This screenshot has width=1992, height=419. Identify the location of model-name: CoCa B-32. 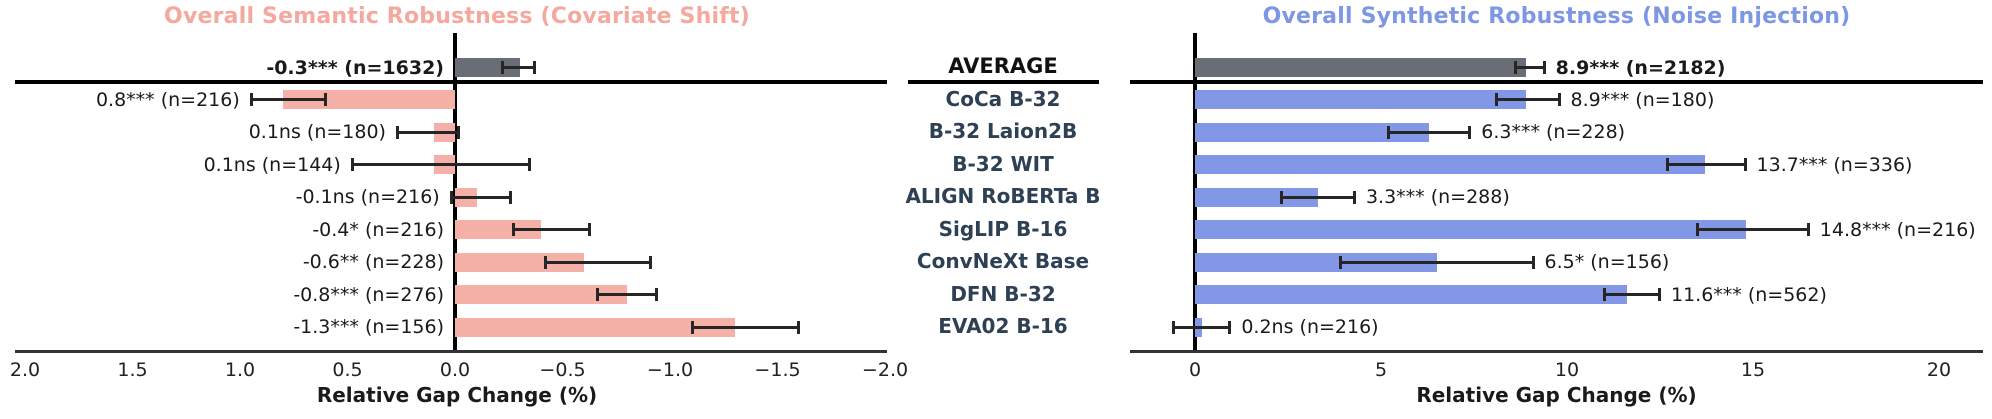
(1003, 98).